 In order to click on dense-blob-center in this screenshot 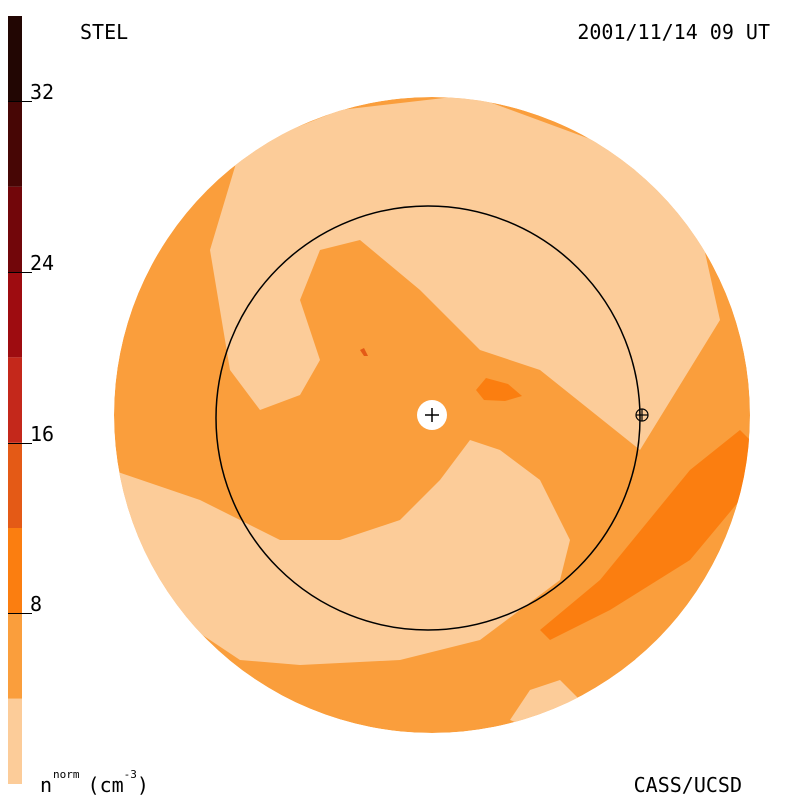, I will do `click(499, 389)`.